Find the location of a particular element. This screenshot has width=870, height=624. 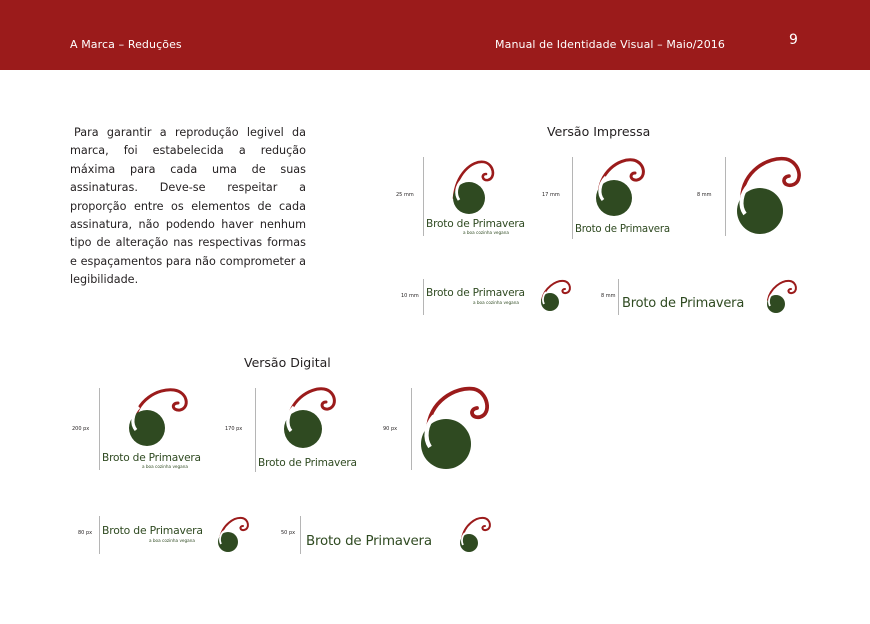

manual-title: Manual de Identidade Visual – Maio/2016 is located at coordinates (610, 44).